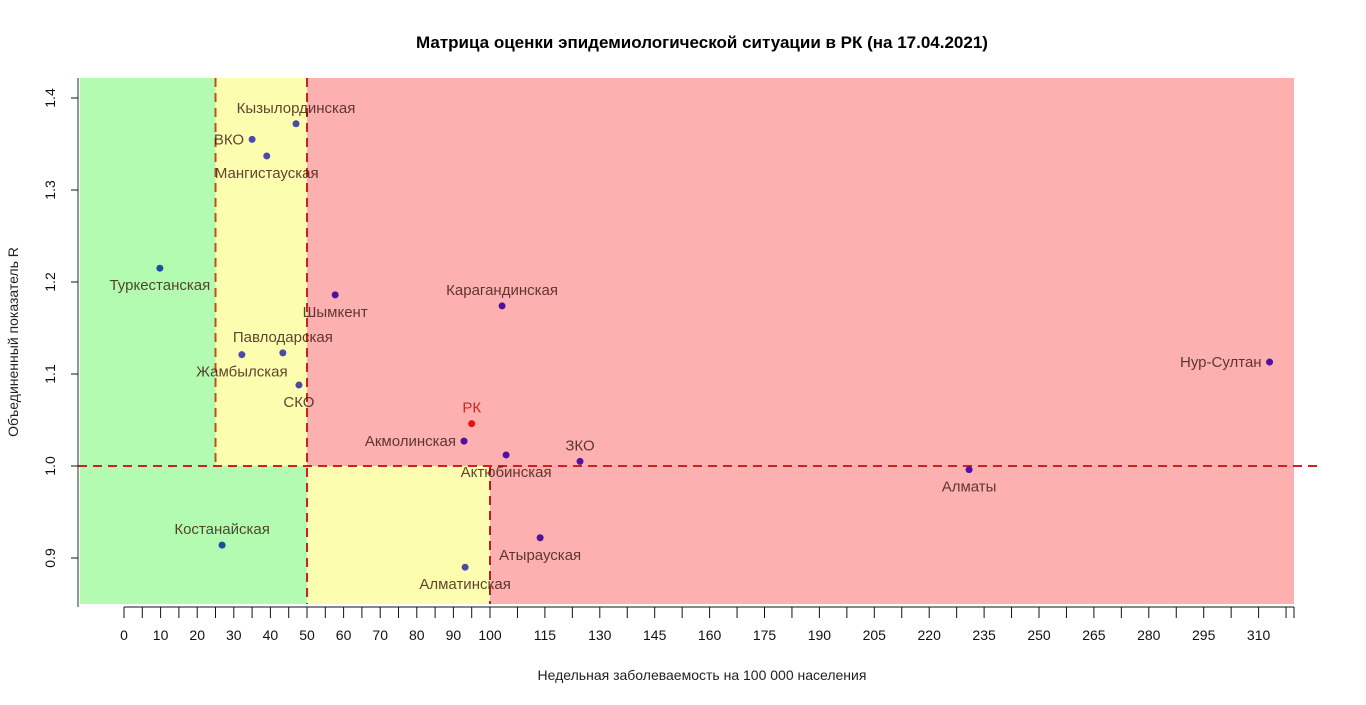 The width and height of the screenshot is (1366, 705). What do you see at coordinates (465, 567) in the screenshot?
I see `point-алматинская` at bounding box center [465, 567].